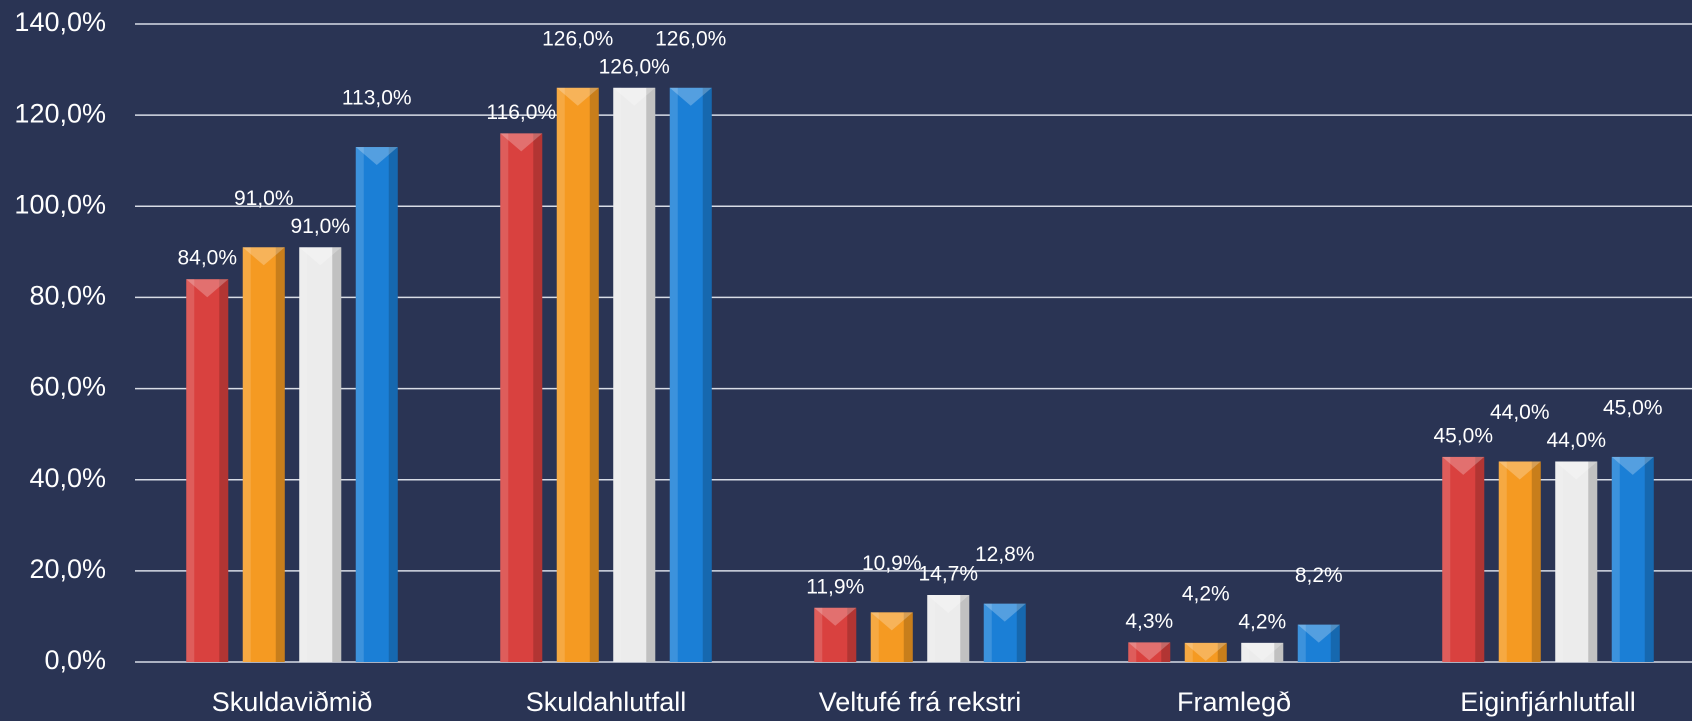  What do you see at coordinates (75, 660) in the screenshot?
I see `y-tick-label: 0,0%` at bounding box center [75, 660].